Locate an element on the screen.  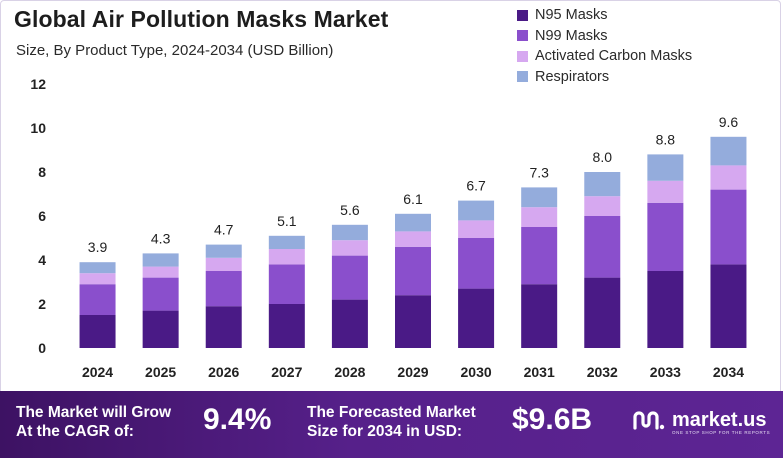
x-tick-label: 2028 is located at coordinates (349, 372).